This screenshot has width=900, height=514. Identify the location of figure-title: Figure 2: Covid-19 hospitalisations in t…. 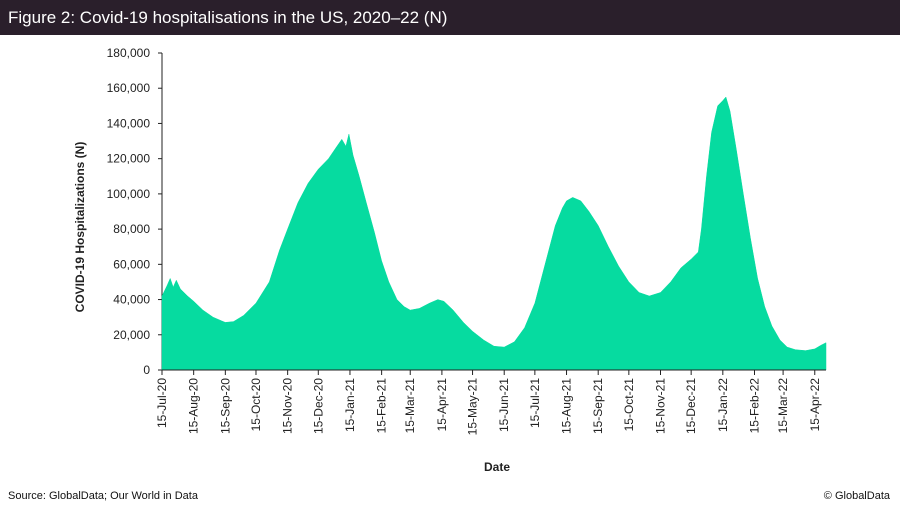
(450, 17).